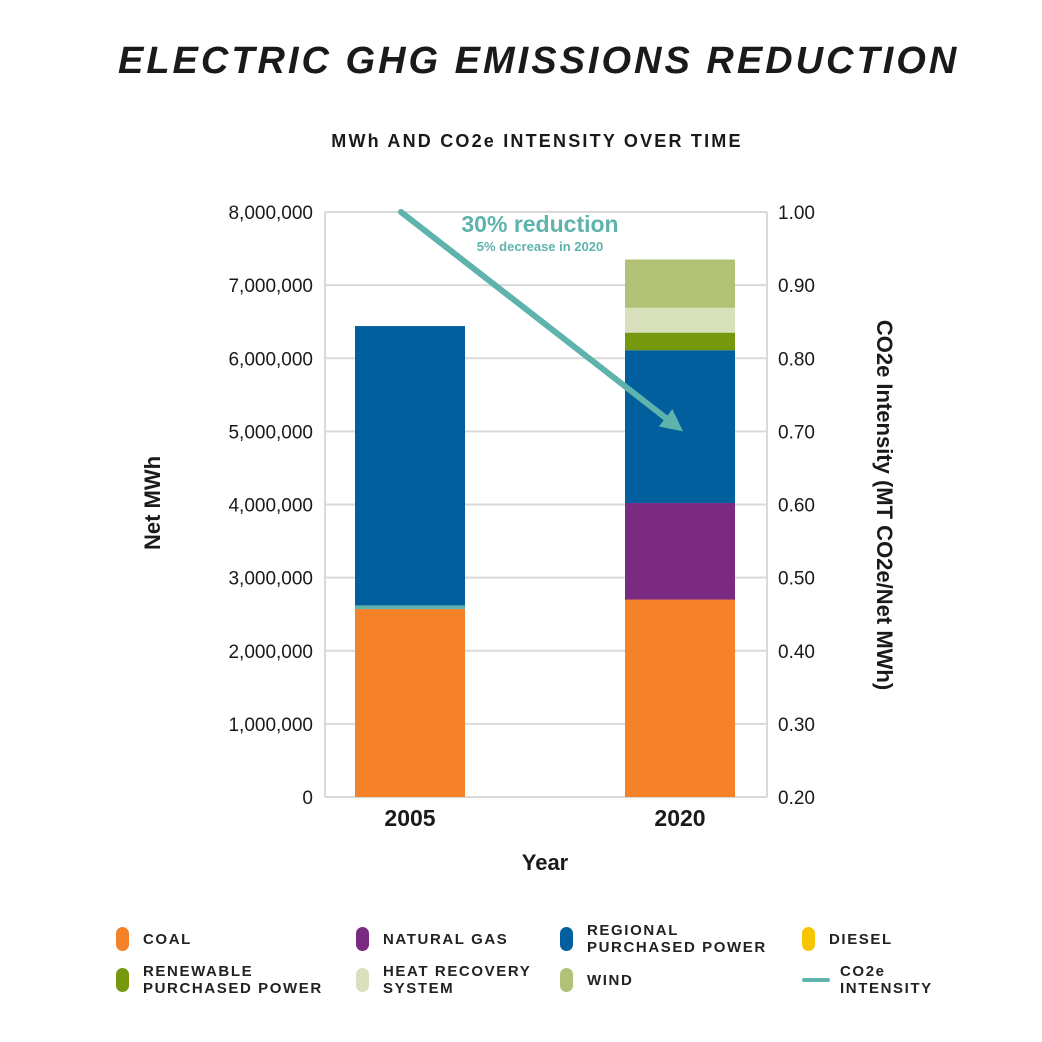  Describe the element at coordinates (539, 224) in the screenshot. I see `annotation-reduction: 30% reduction` at that location.